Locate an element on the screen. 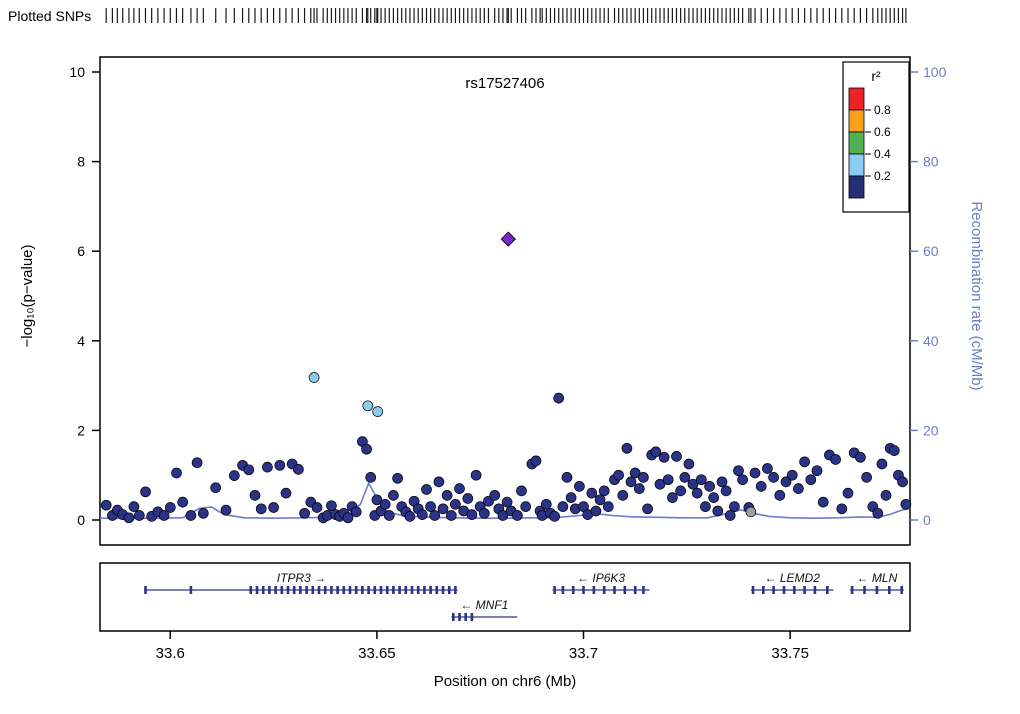 The image size is (1020, 714). y-tick-label: 10 is located at coordinates (77, 72).